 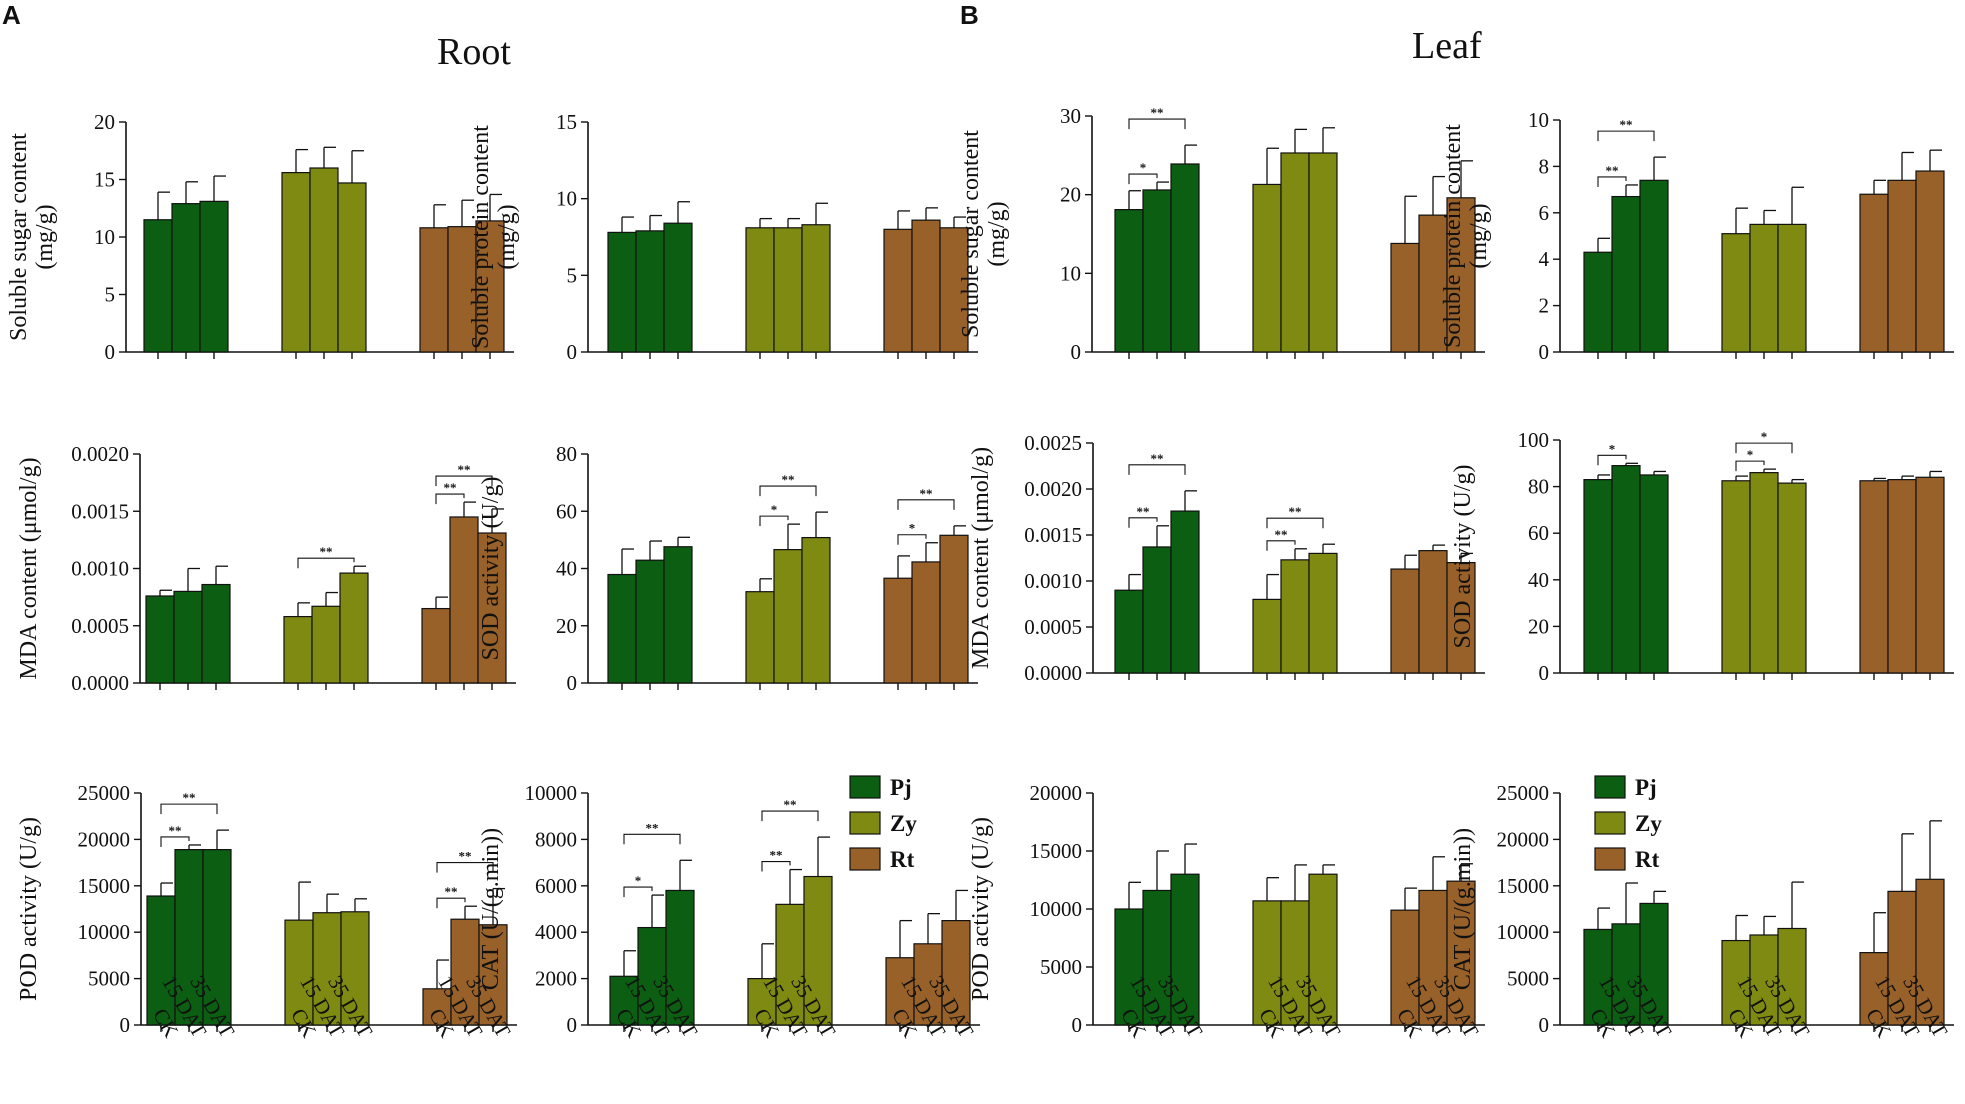 I want to click on y-axis-label: POD activity (U/g), so click(x=981, y=909).